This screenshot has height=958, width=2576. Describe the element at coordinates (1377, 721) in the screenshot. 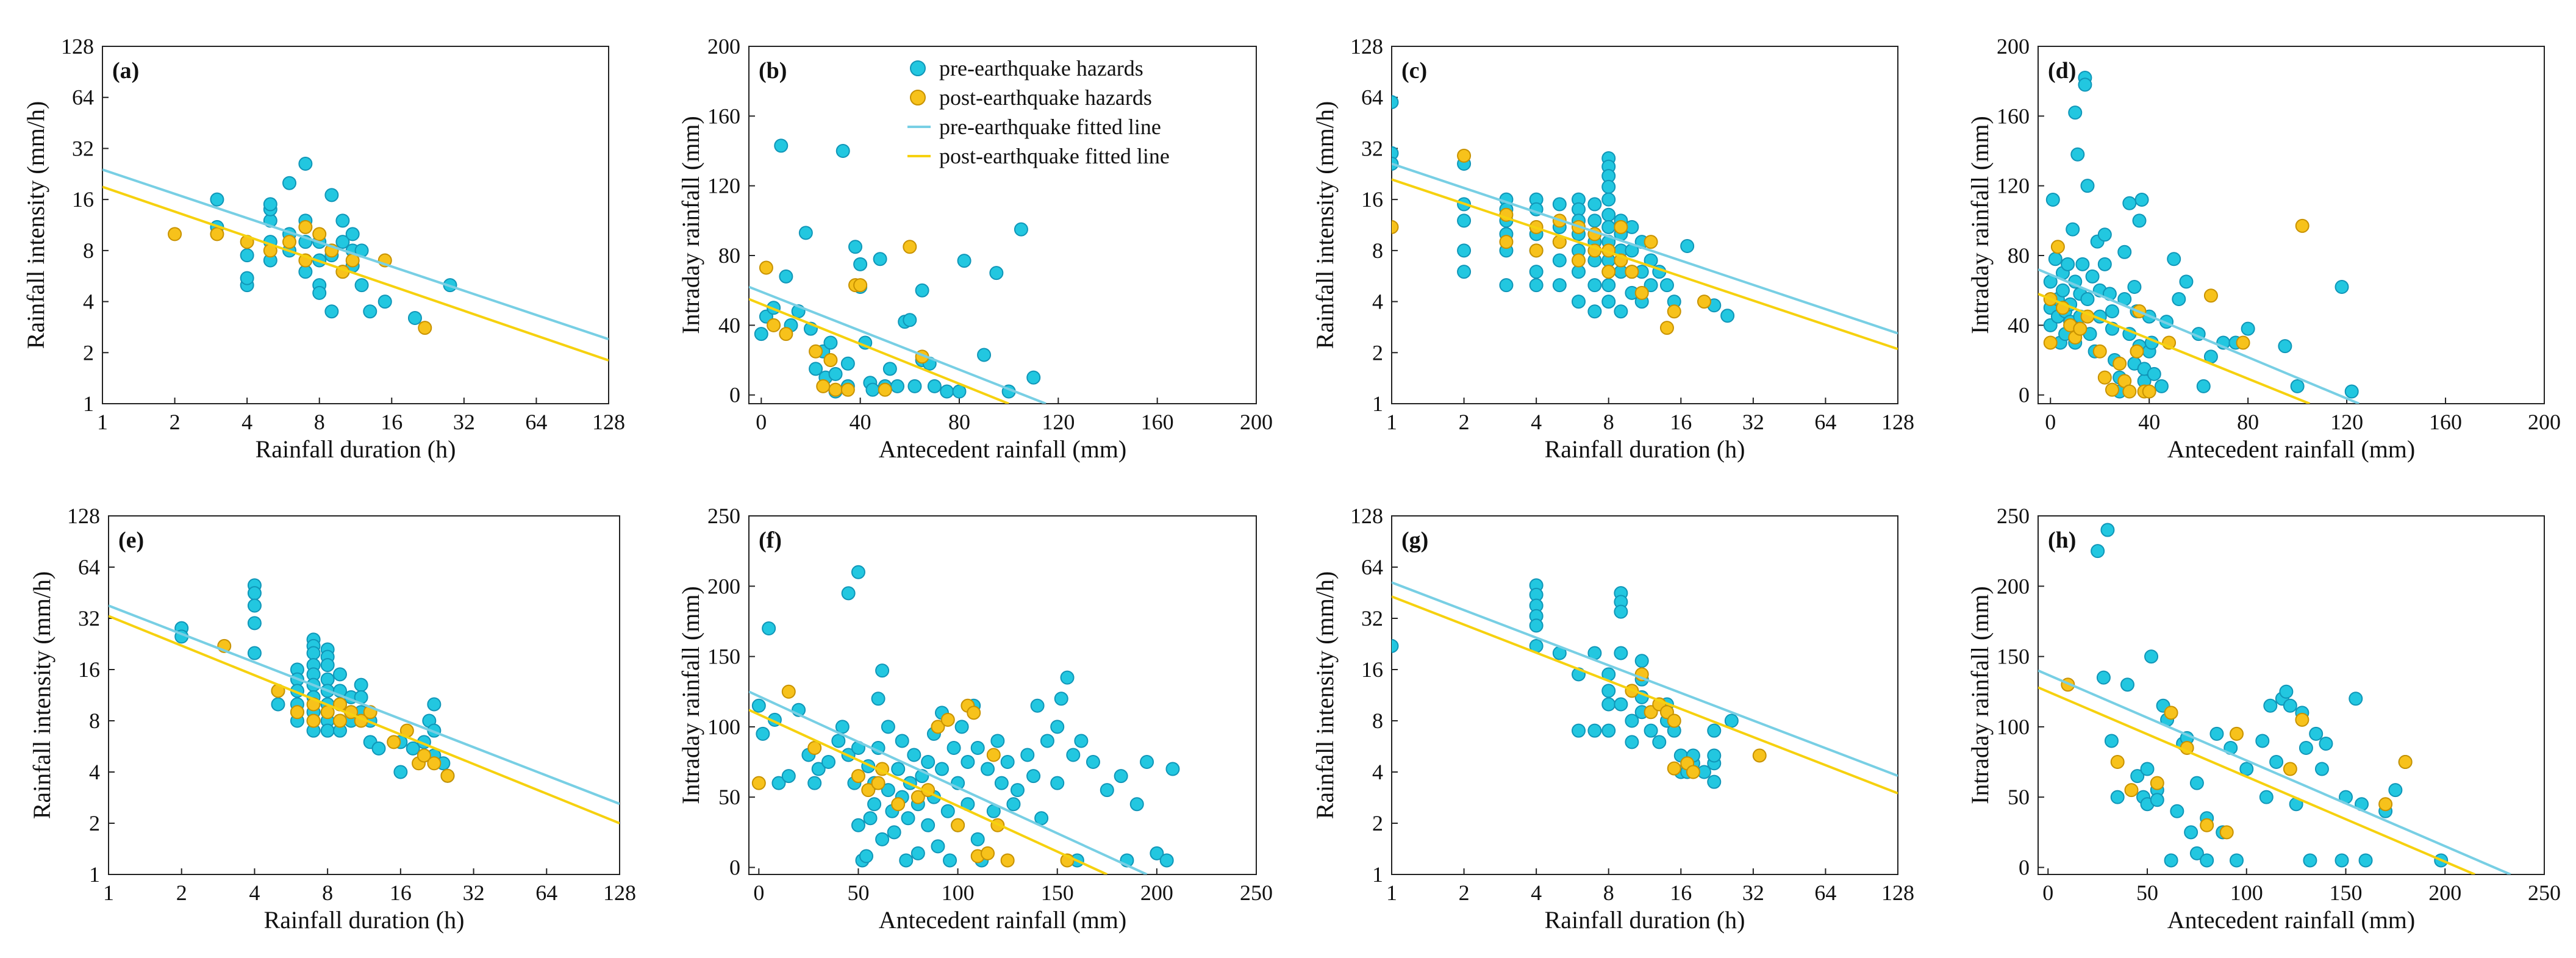

I see `y-tick-label: 8` at that location.